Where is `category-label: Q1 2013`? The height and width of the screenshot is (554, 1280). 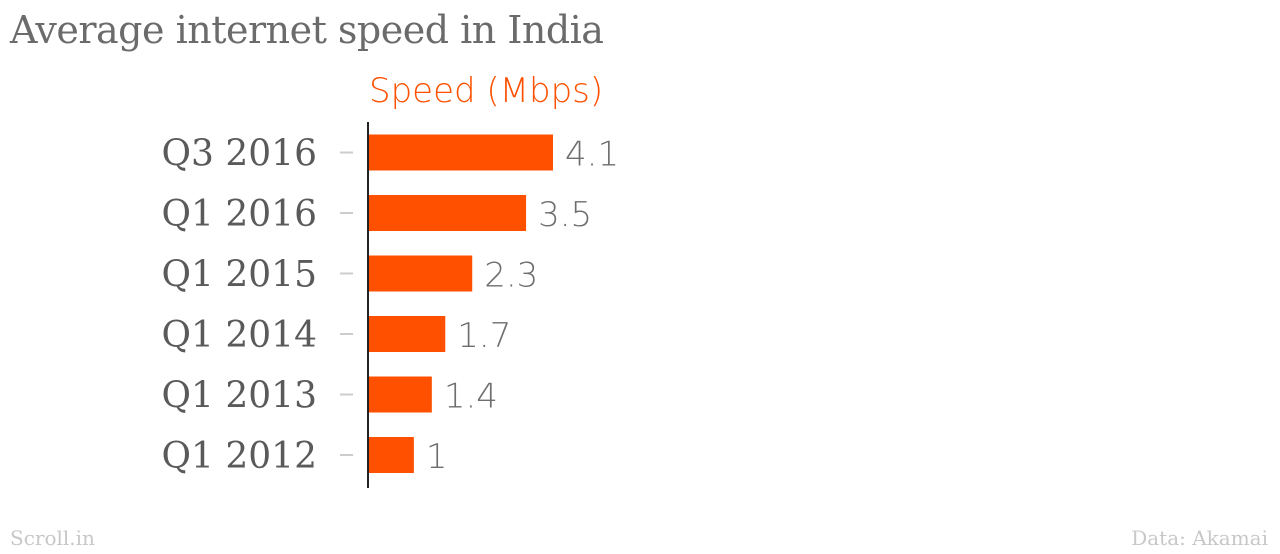
category-label: Q1 2013 is located at coordinates (239, 396).